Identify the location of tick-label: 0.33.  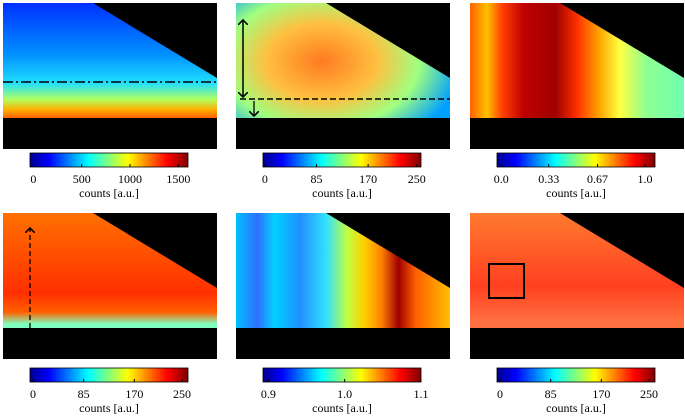
(548, 179).